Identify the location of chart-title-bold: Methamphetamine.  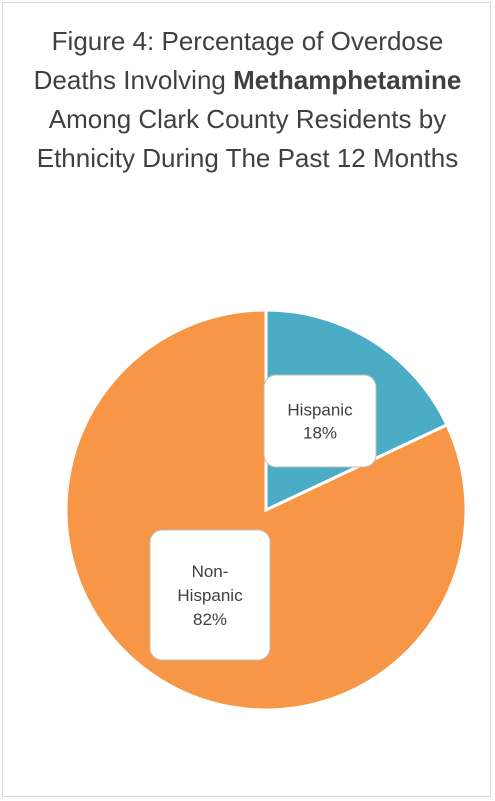
(347, 80).